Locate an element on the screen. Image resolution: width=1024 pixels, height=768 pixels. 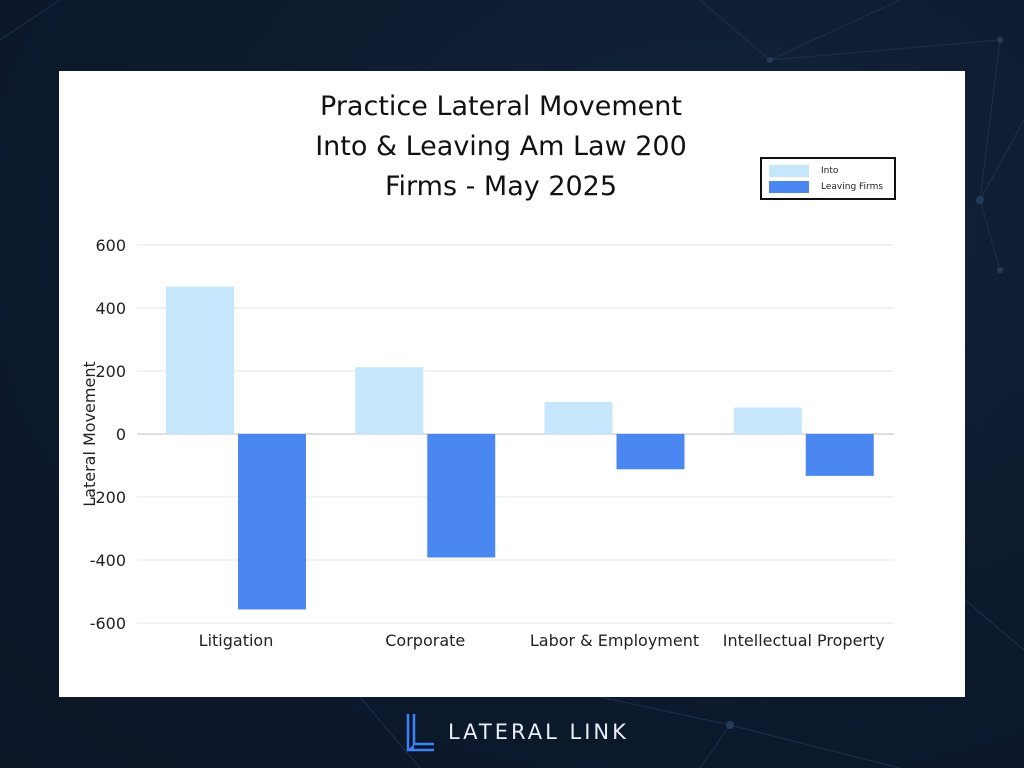
lateral-link-logo-icon is located at coordinates (420, 733).